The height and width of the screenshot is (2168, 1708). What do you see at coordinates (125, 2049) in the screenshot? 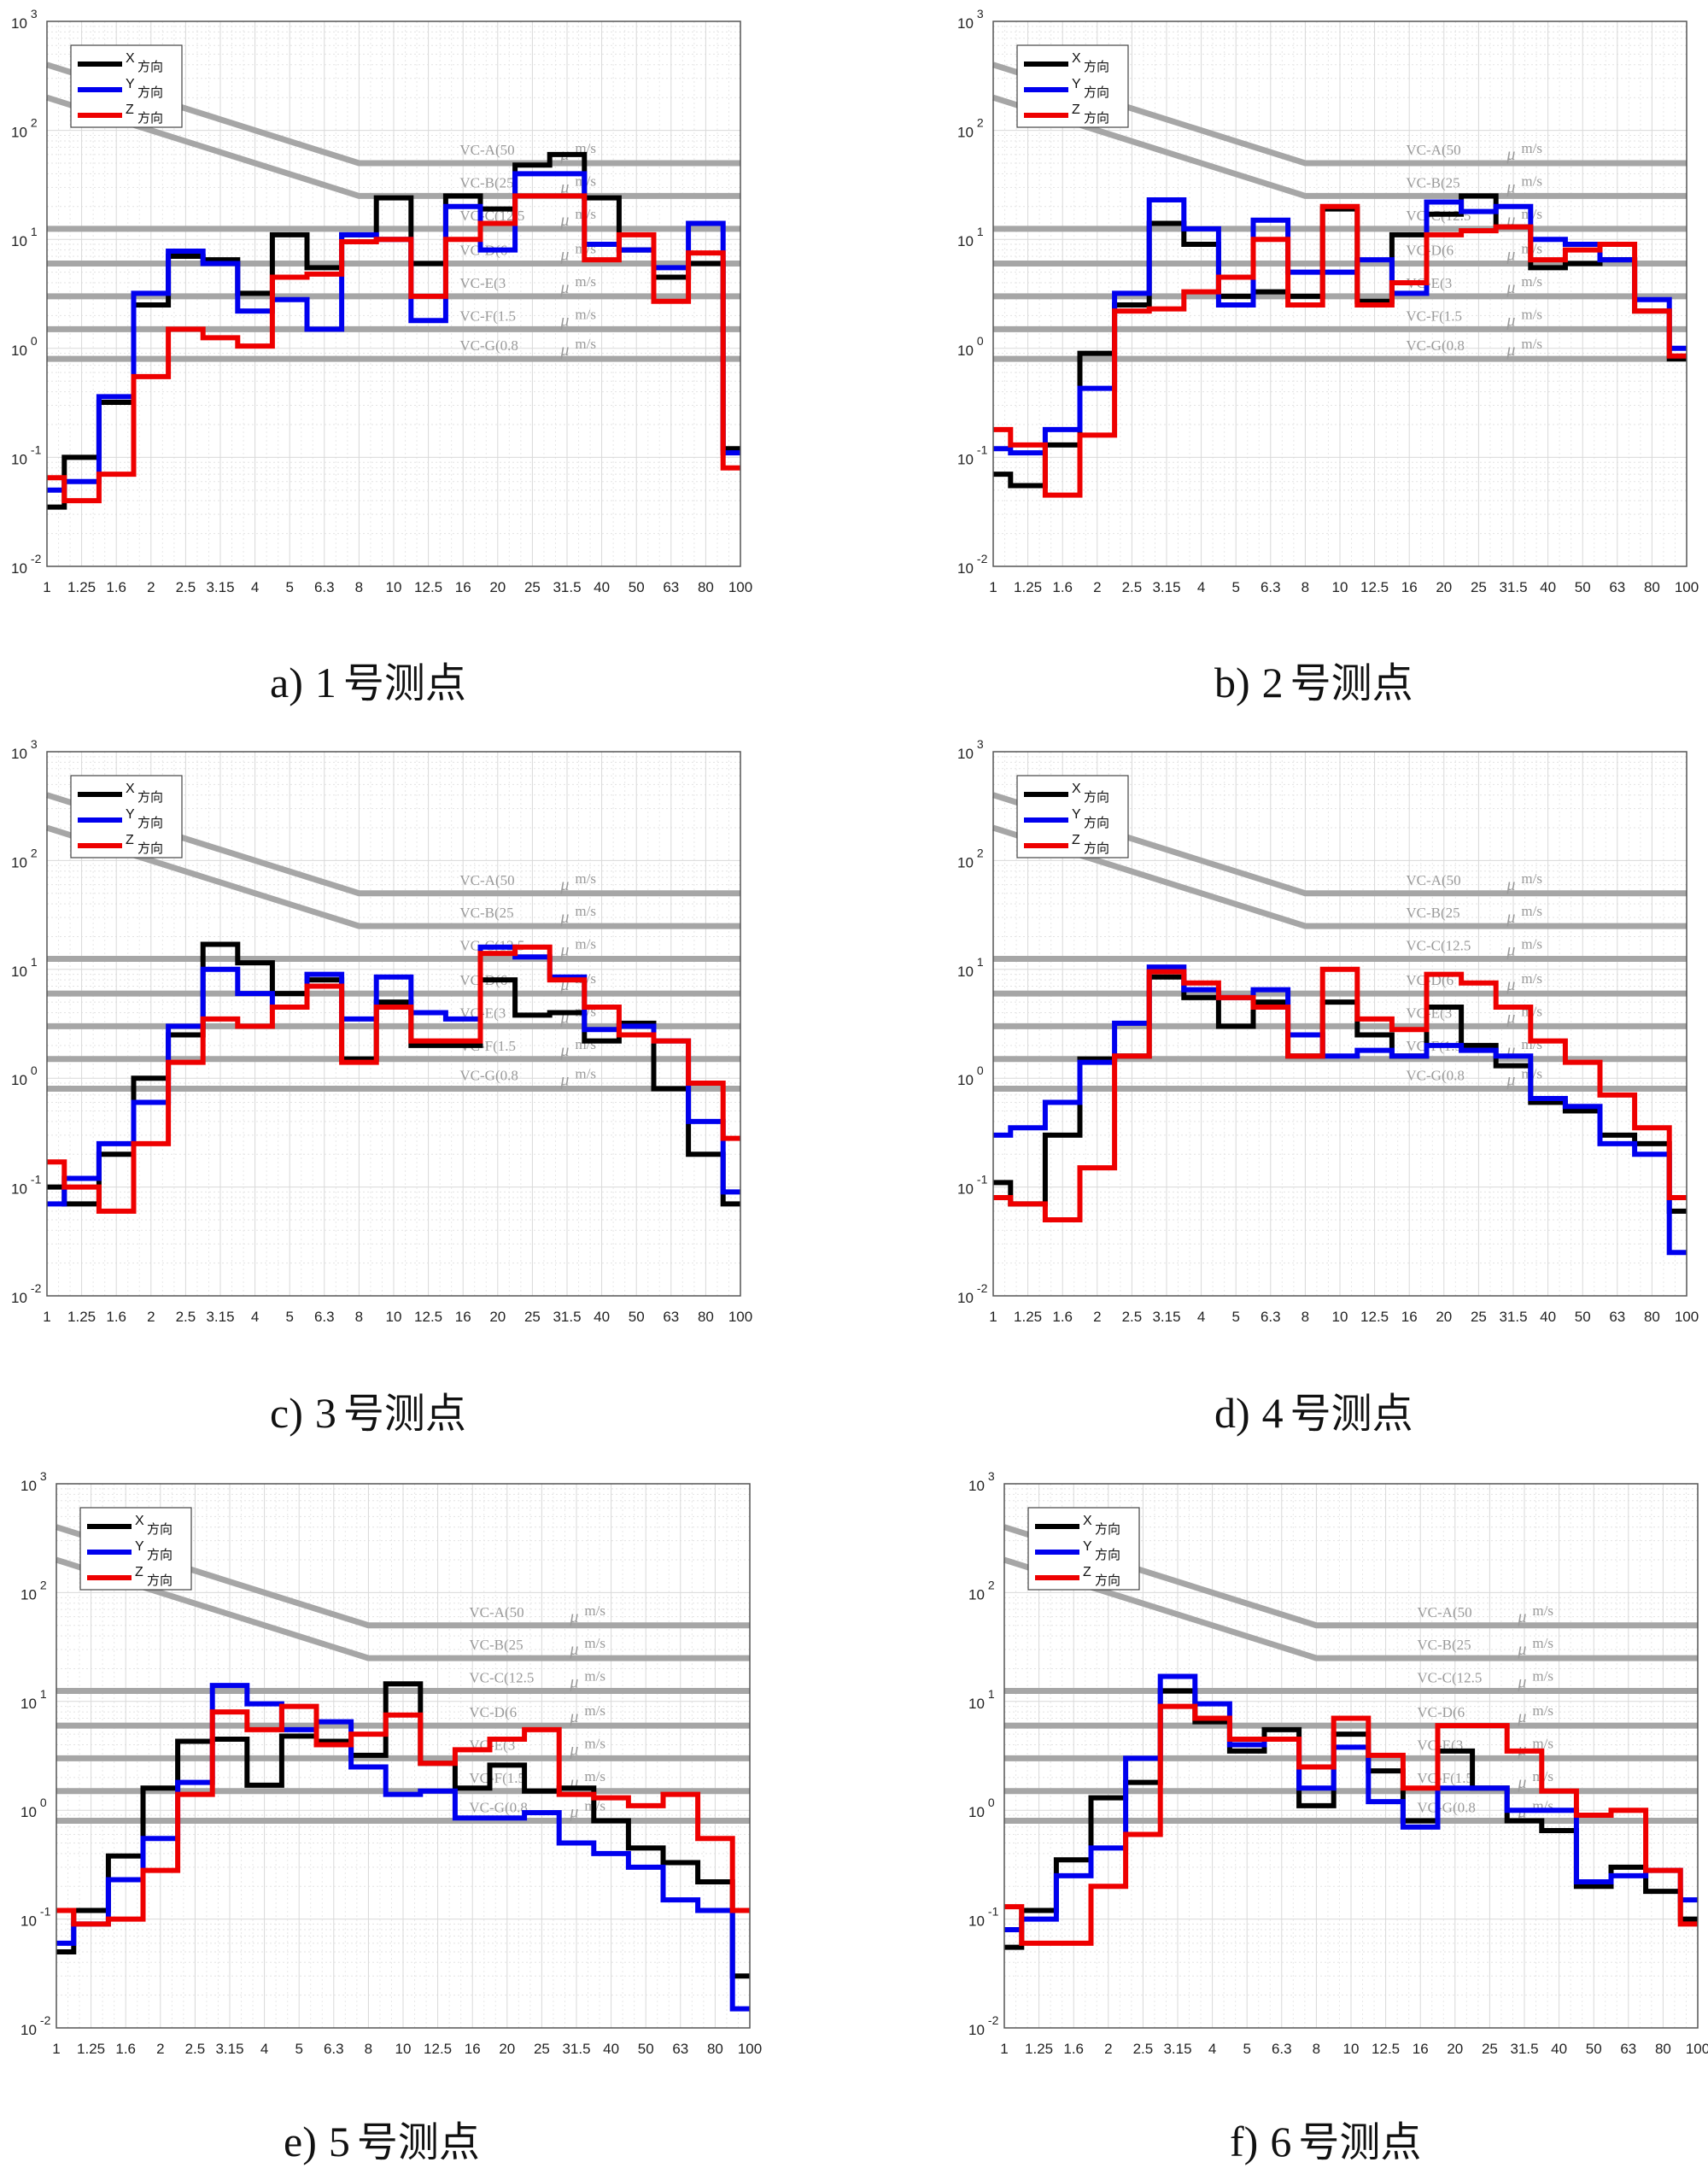
I see `x-tick-label: 1.6` at bounding box center [125, 2049].